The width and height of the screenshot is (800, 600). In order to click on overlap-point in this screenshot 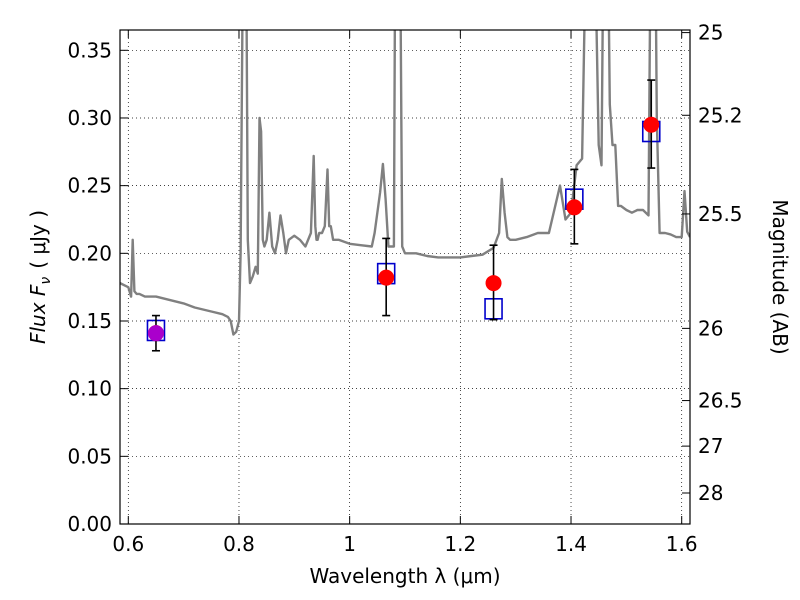, I will do `click(155, 333)`.